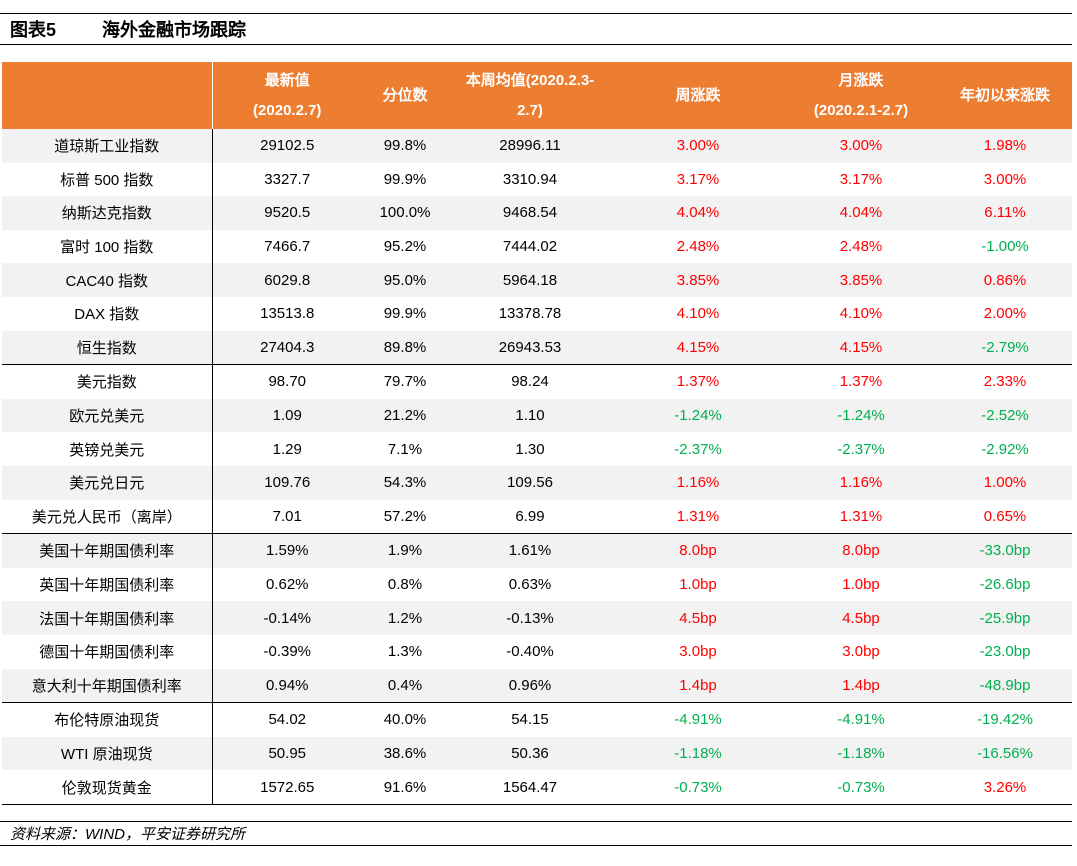  What do you see at coordinates (287, 516) in the screenshot?
I see `cell-latest: 7.01` at bounding box center [287, 516].